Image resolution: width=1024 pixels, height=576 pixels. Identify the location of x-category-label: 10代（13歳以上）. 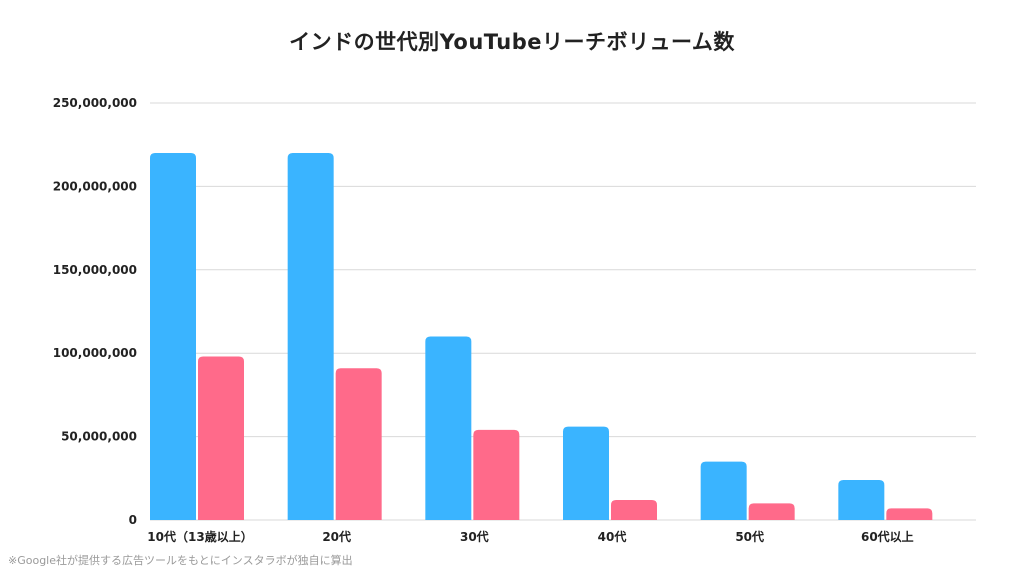
(199, 536).